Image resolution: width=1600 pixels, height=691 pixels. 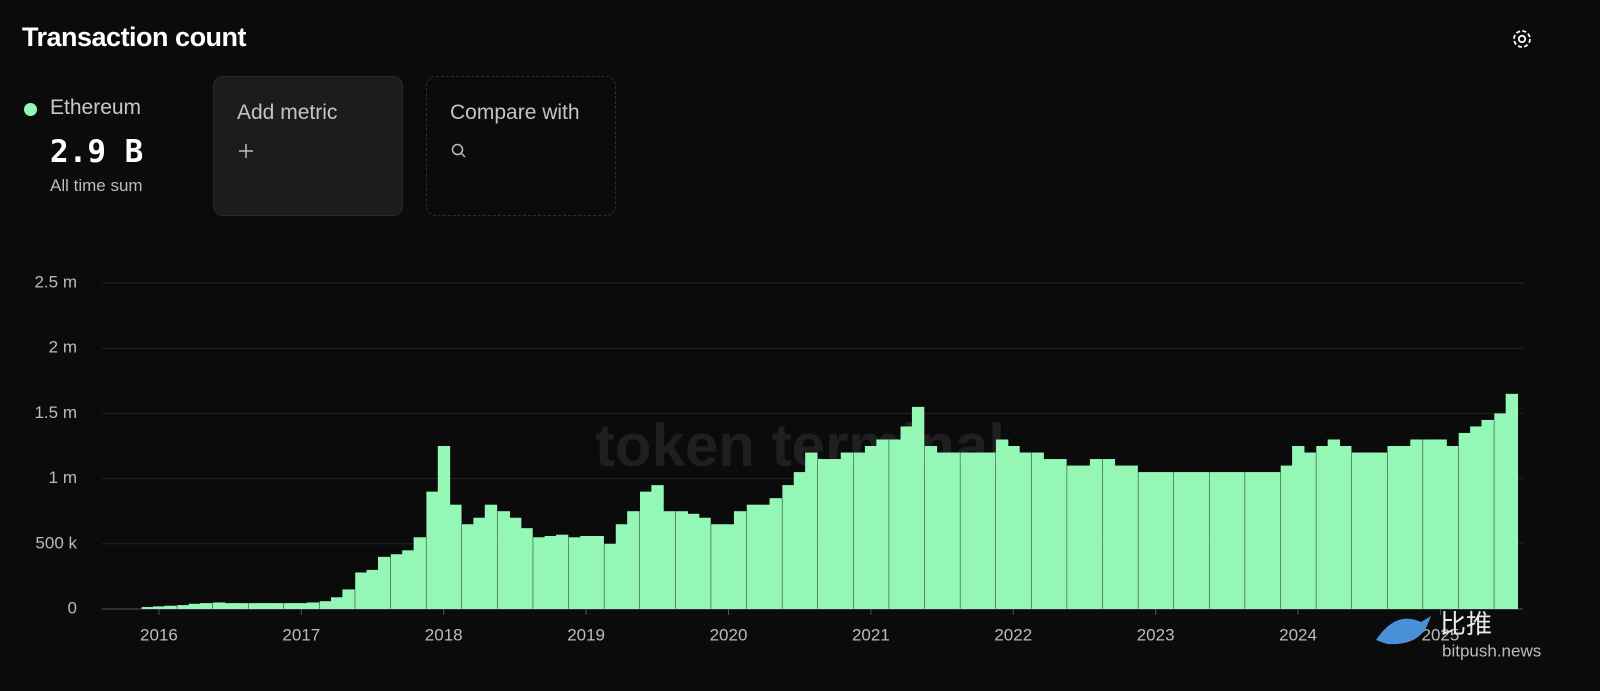 What do you see at coordinates (96, 185) in the screenshot?
I see `summary-caption: All time sum` at bounding box center [96, 185].